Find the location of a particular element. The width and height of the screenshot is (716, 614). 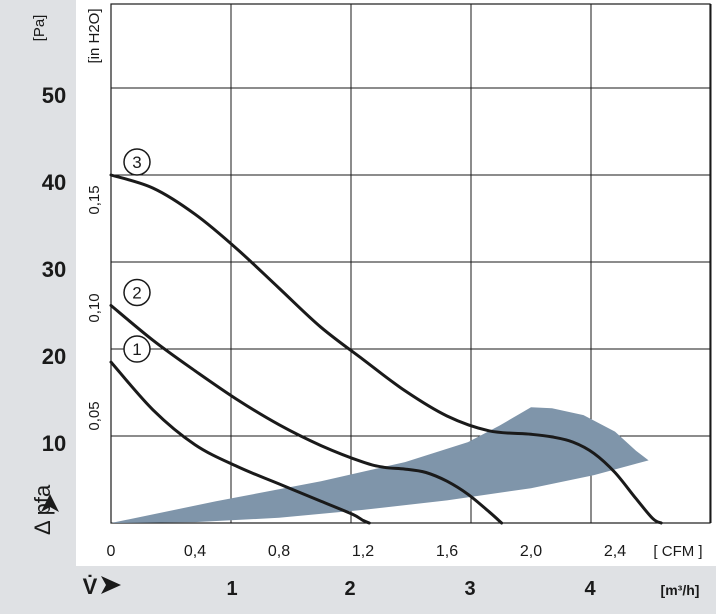

x-cfm-tick-16: 1,6 is located at coordinates (447, 551).